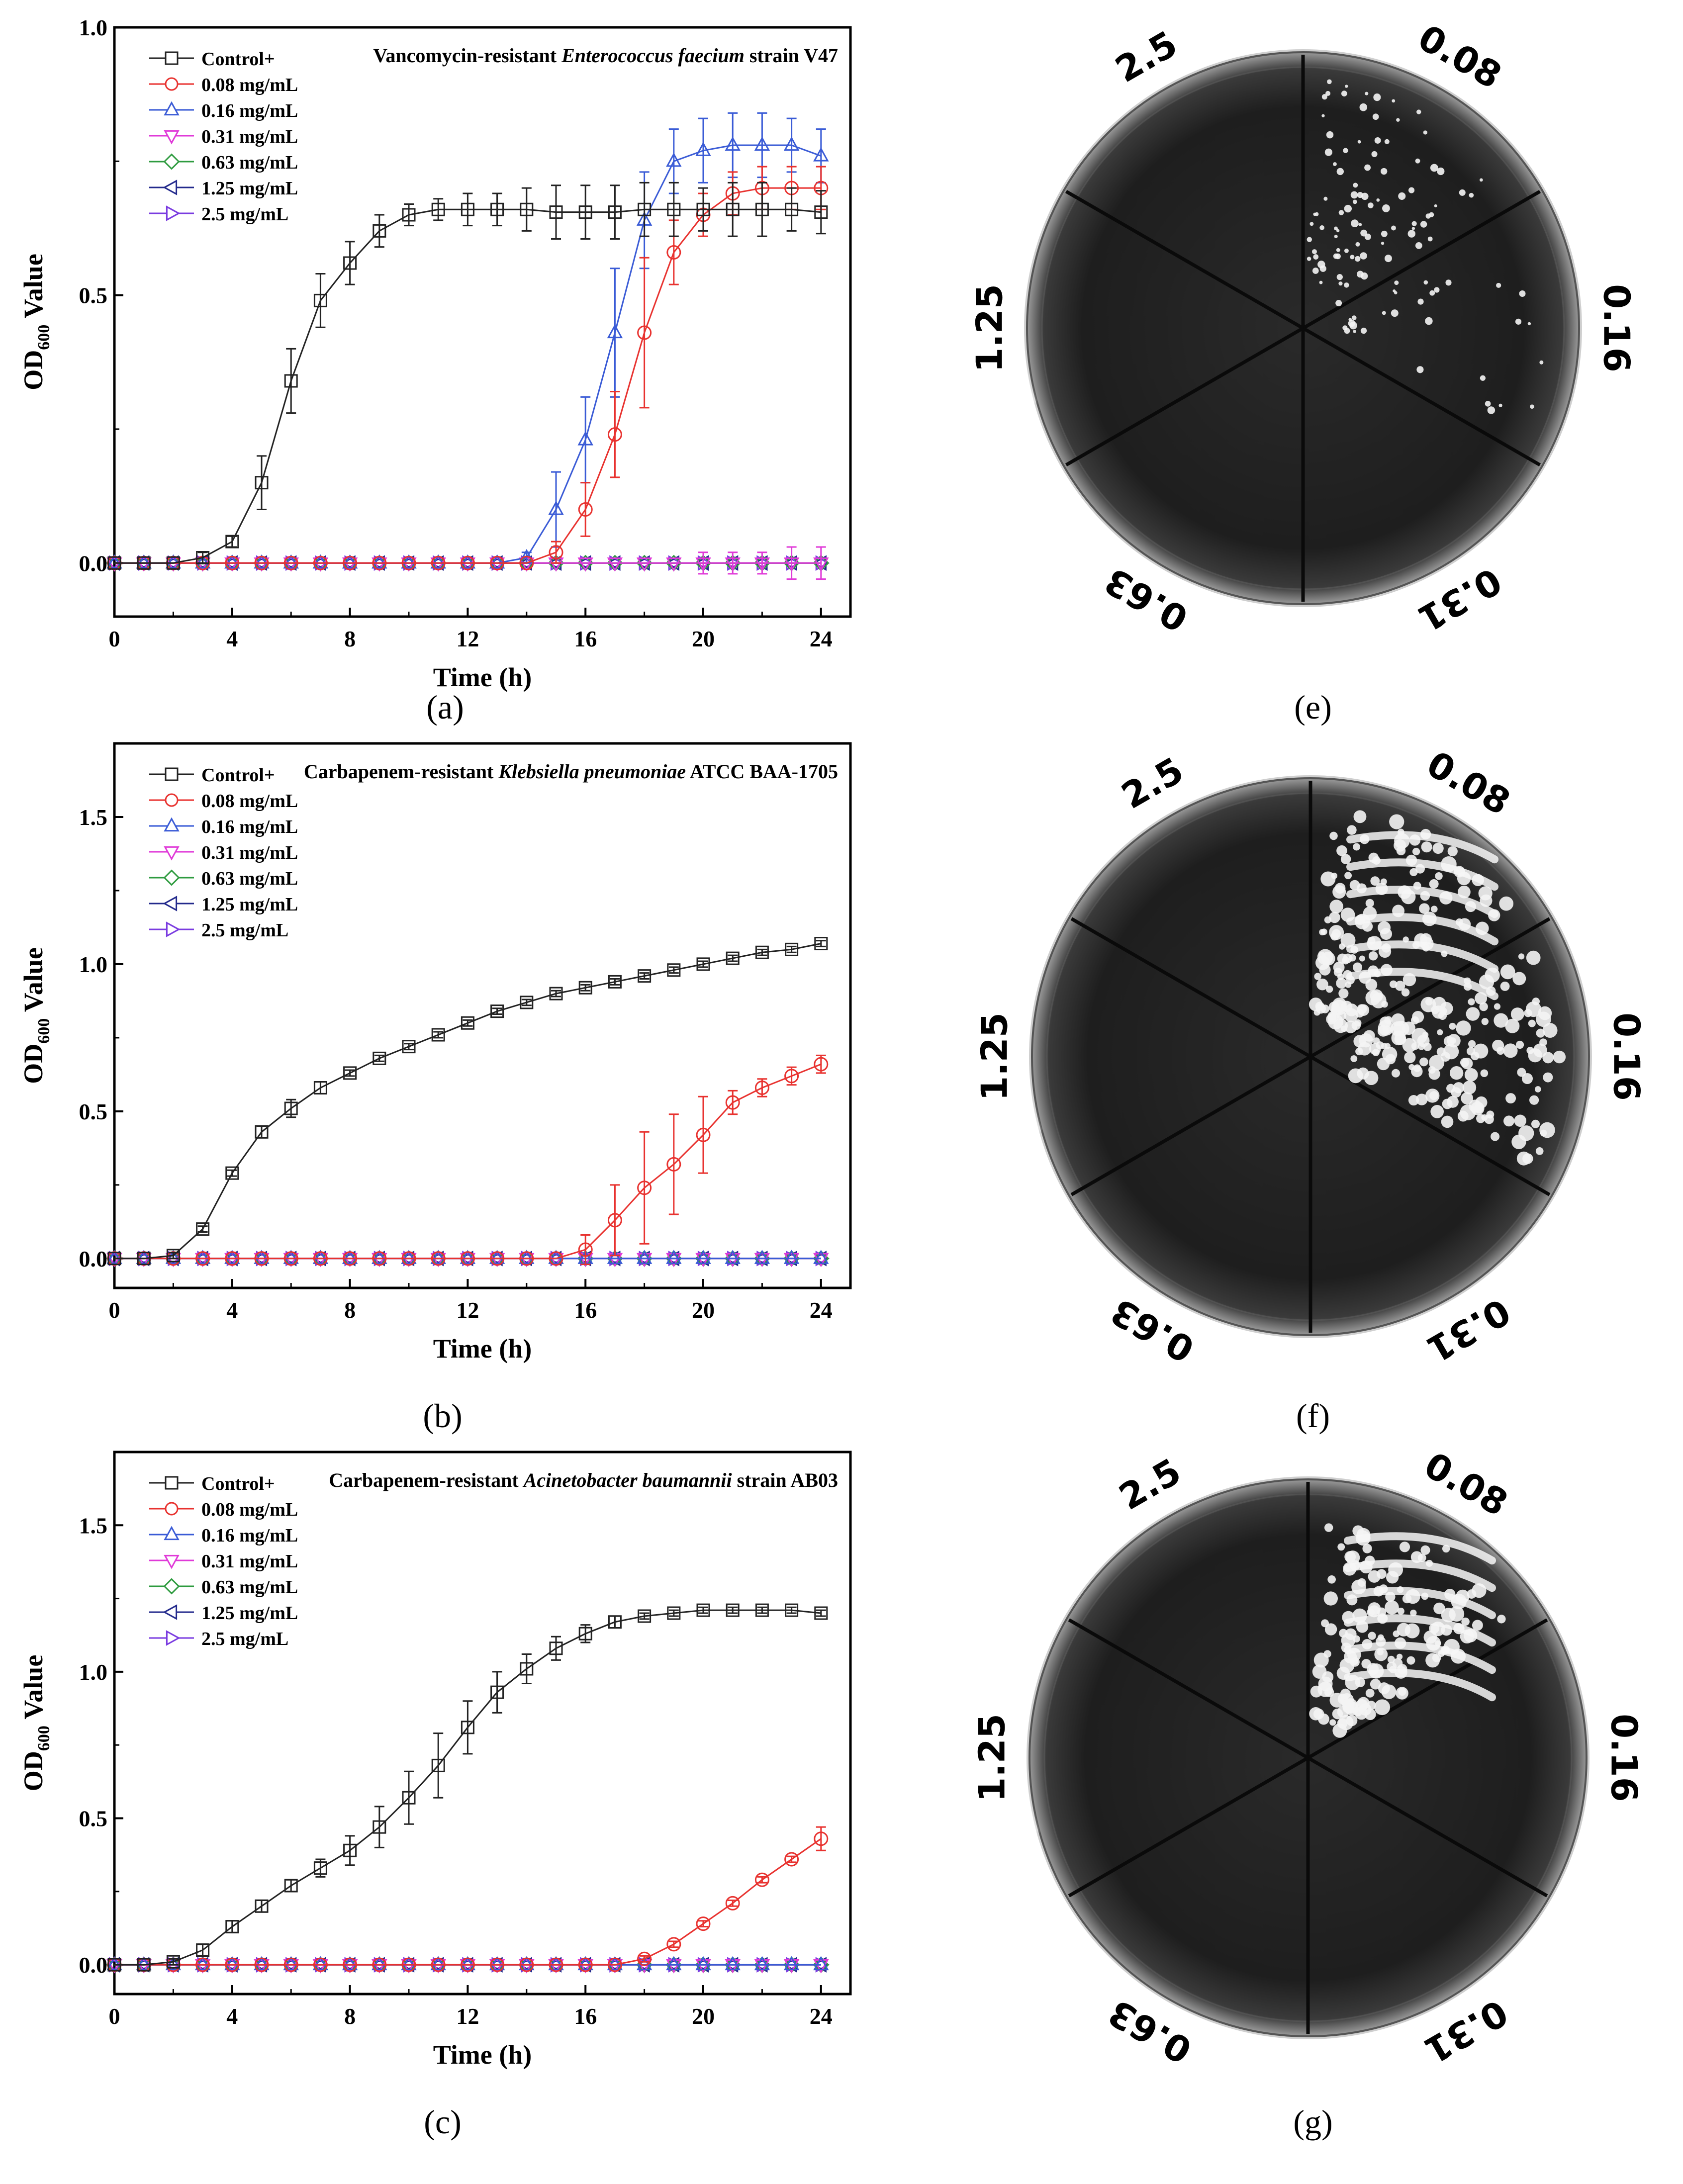 The height and width of the screenshot is (2184, 1683). I want to click on legend-label: 0.16 mg/mL, so click(249, 1535).